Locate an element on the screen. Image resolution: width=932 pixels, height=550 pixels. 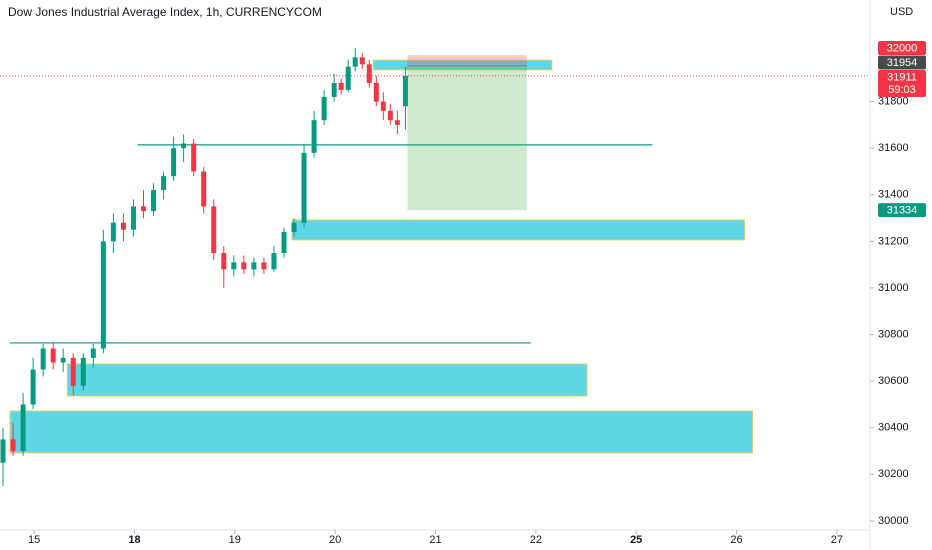
y-tick-label: 31600 is located at coordinates (893, 148).